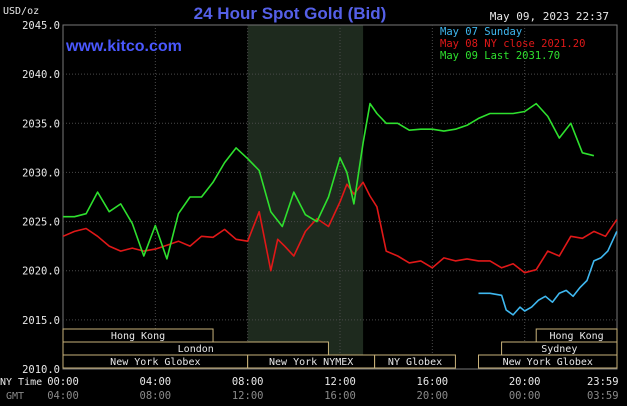  I want to click on legend-entry-last: May 09 Last 2031.70, so click(500, 56).